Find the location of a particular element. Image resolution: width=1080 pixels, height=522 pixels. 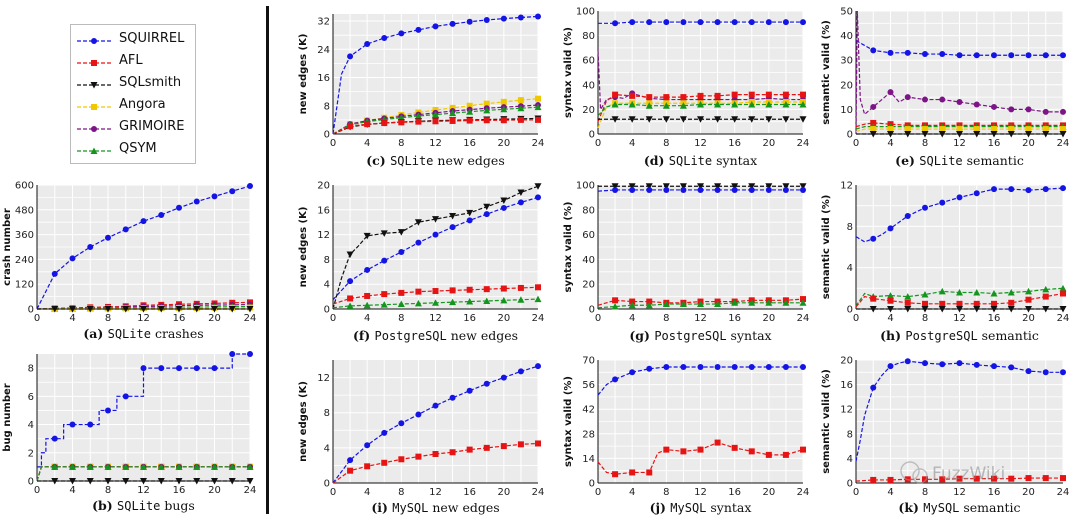

x-tick-label: 8 is located at coordinates (666, 318).